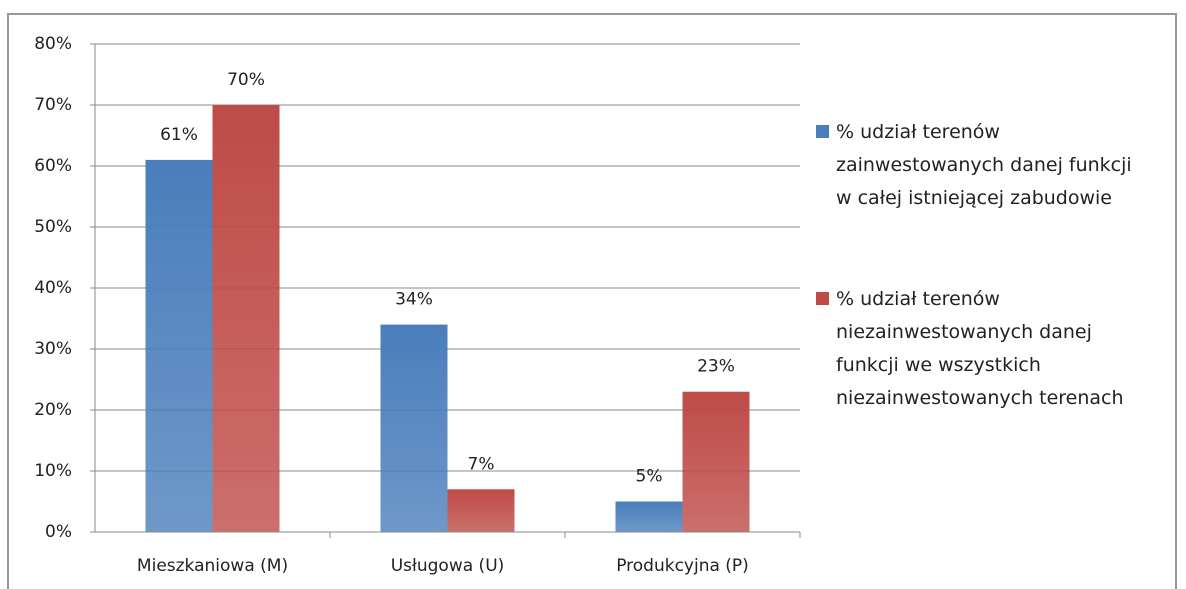 The height and width of the screenshot is (589, 1186). What do you see at coordinates (246, 80) in the screenshot?
I see `value-label: 70%` at bounding box center [246, 80].